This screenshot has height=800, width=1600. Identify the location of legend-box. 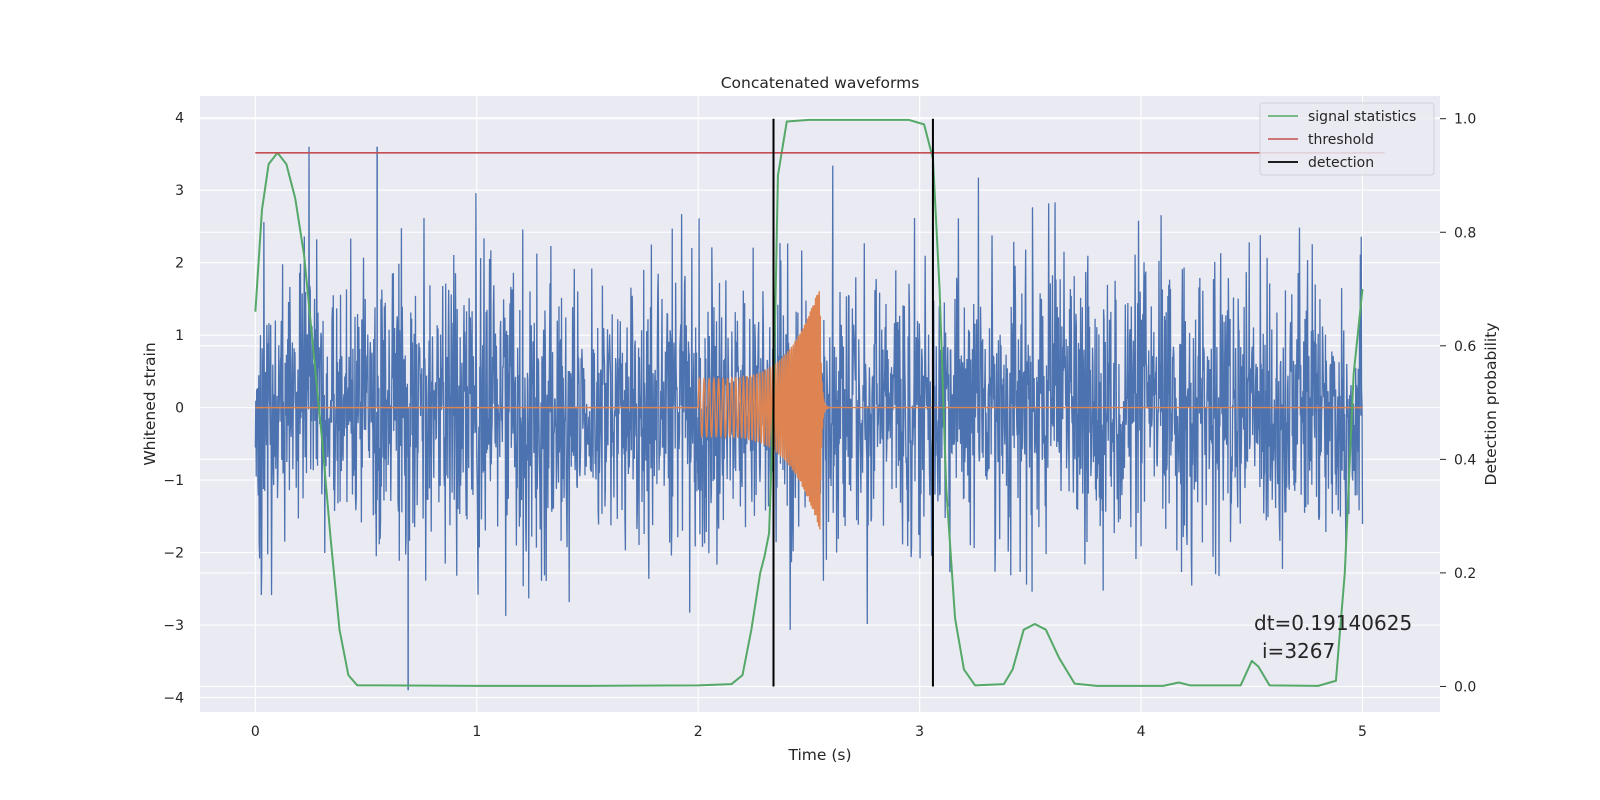
(1347, 139).